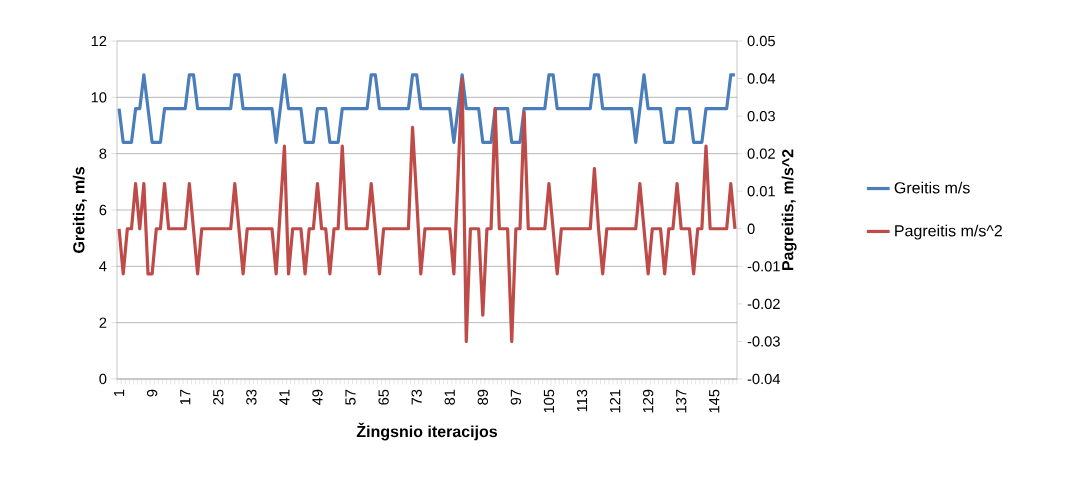  Describe the element at coordinates (218, 397) in the screenshot. I see `x-tick-label: 25` at that location.